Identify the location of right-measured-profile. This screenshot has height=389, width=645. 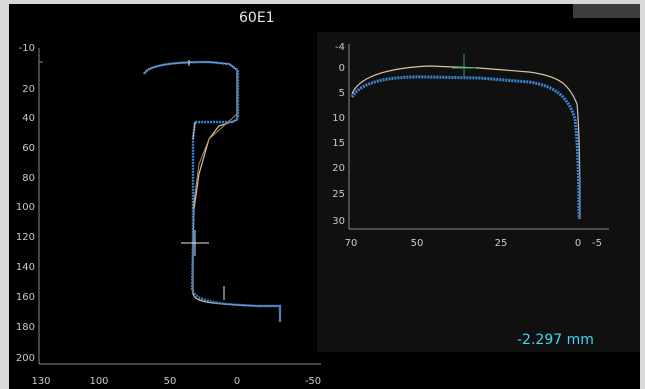
(465, 147).